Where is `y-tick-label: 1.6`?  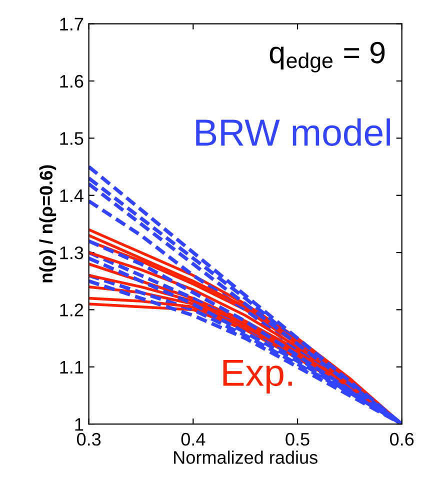 y-tick-label: 1.6 is located at coordinates (72, 81).